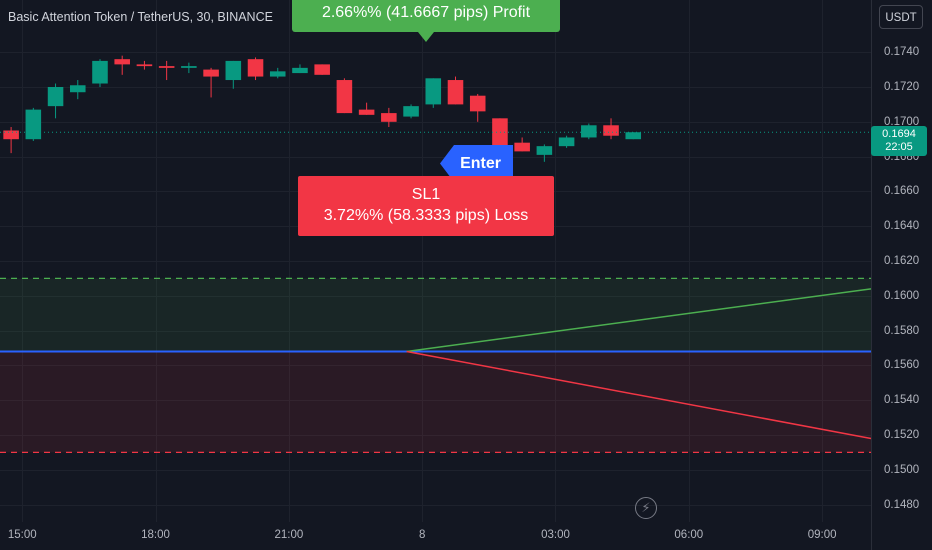 The width and height of the screenshot is (932, 550). I want to click on stop-loss-text: 3.72%% (58.3333 pips) Loss, so click(426, 215).